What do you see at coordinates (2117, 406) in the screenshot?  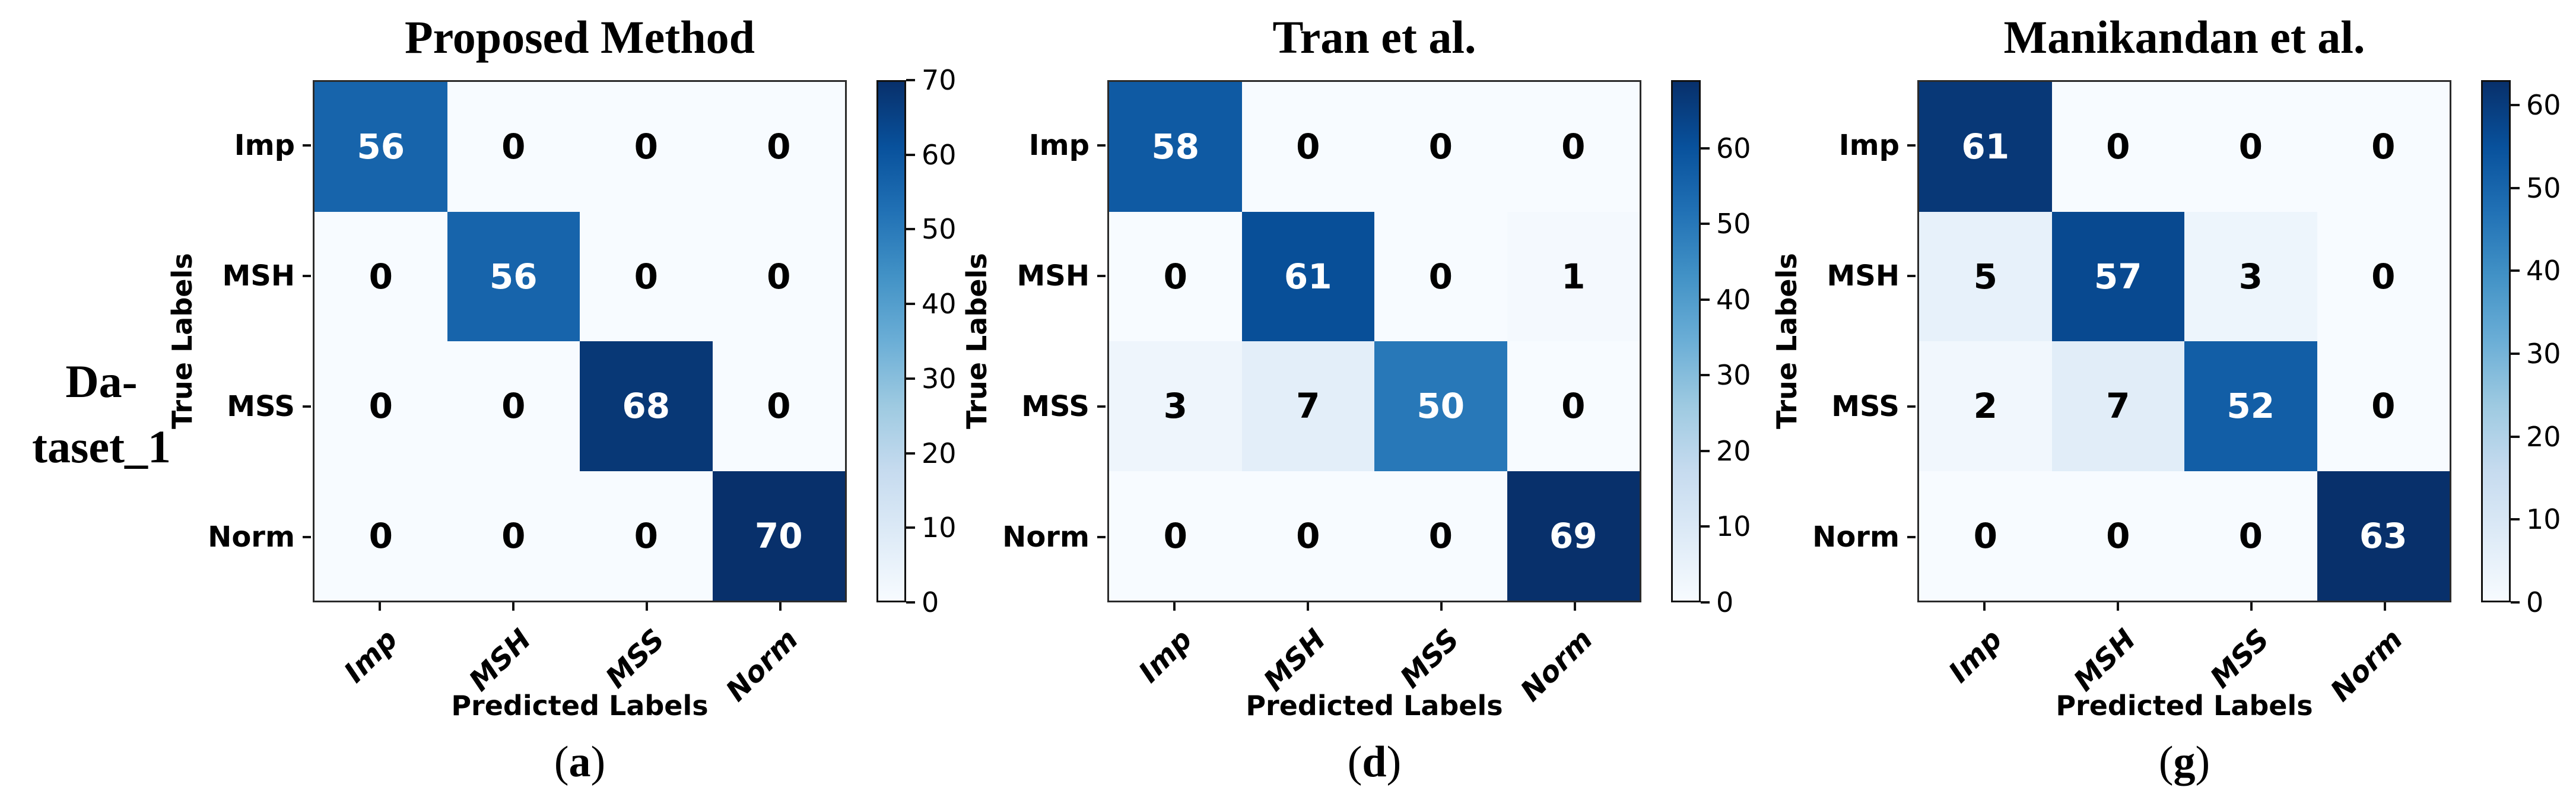 I see `matrix-cell-r2c1: 7` at bounding box center [2117, 406].